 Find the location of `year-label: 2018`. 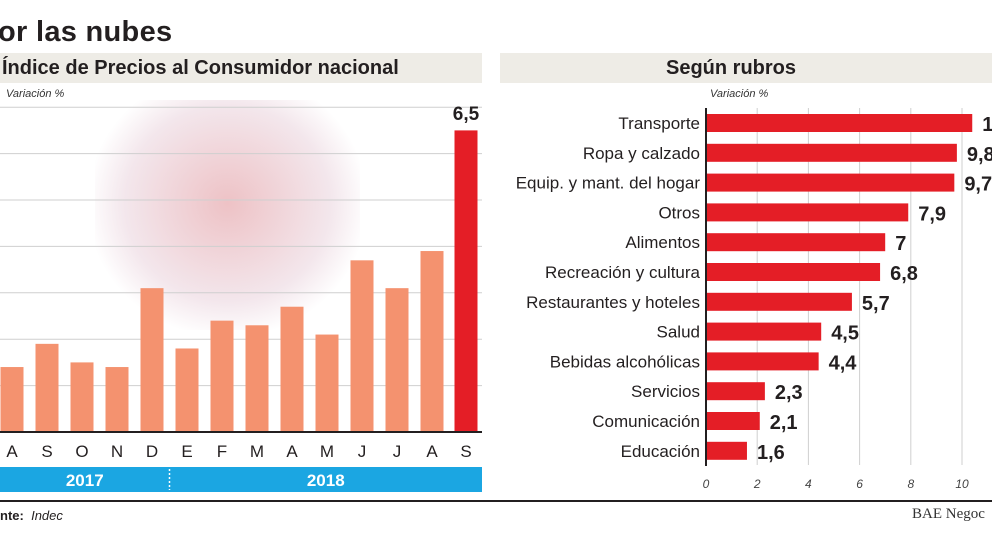

year-label: 2018 is located at coordinates (326, 480).